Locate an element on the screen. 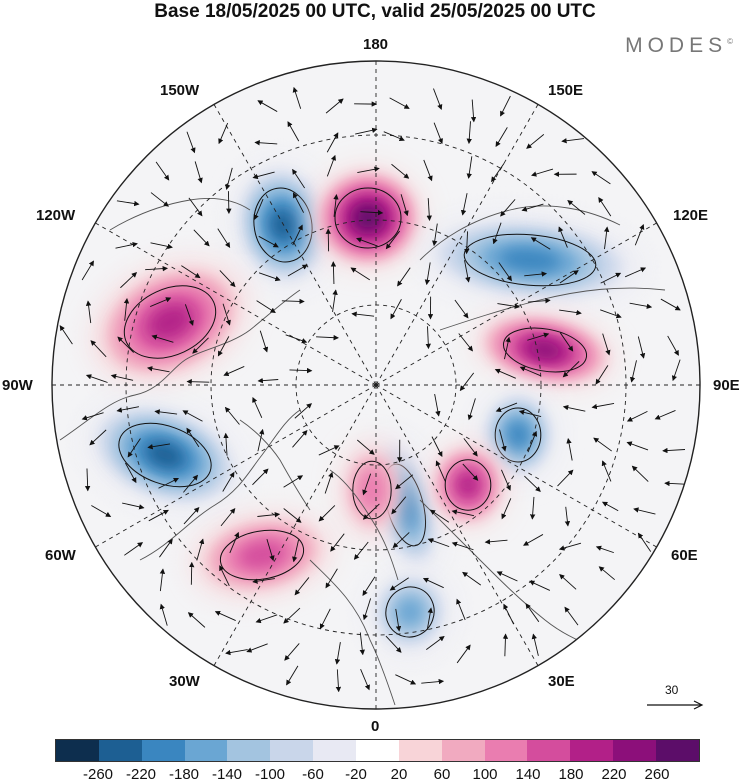 Image resolution: width=750 pixels, height=783 pixels. longitude-label-60w: 60W is located at coordinates (60, 555).